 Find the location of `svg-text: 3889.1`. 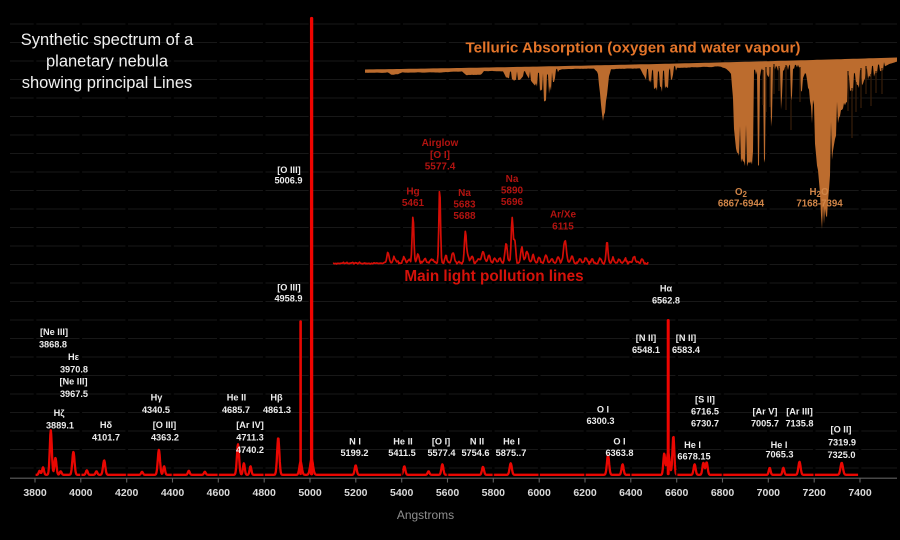

svg-text: 3889.1 is located at coordinates (60, 426).